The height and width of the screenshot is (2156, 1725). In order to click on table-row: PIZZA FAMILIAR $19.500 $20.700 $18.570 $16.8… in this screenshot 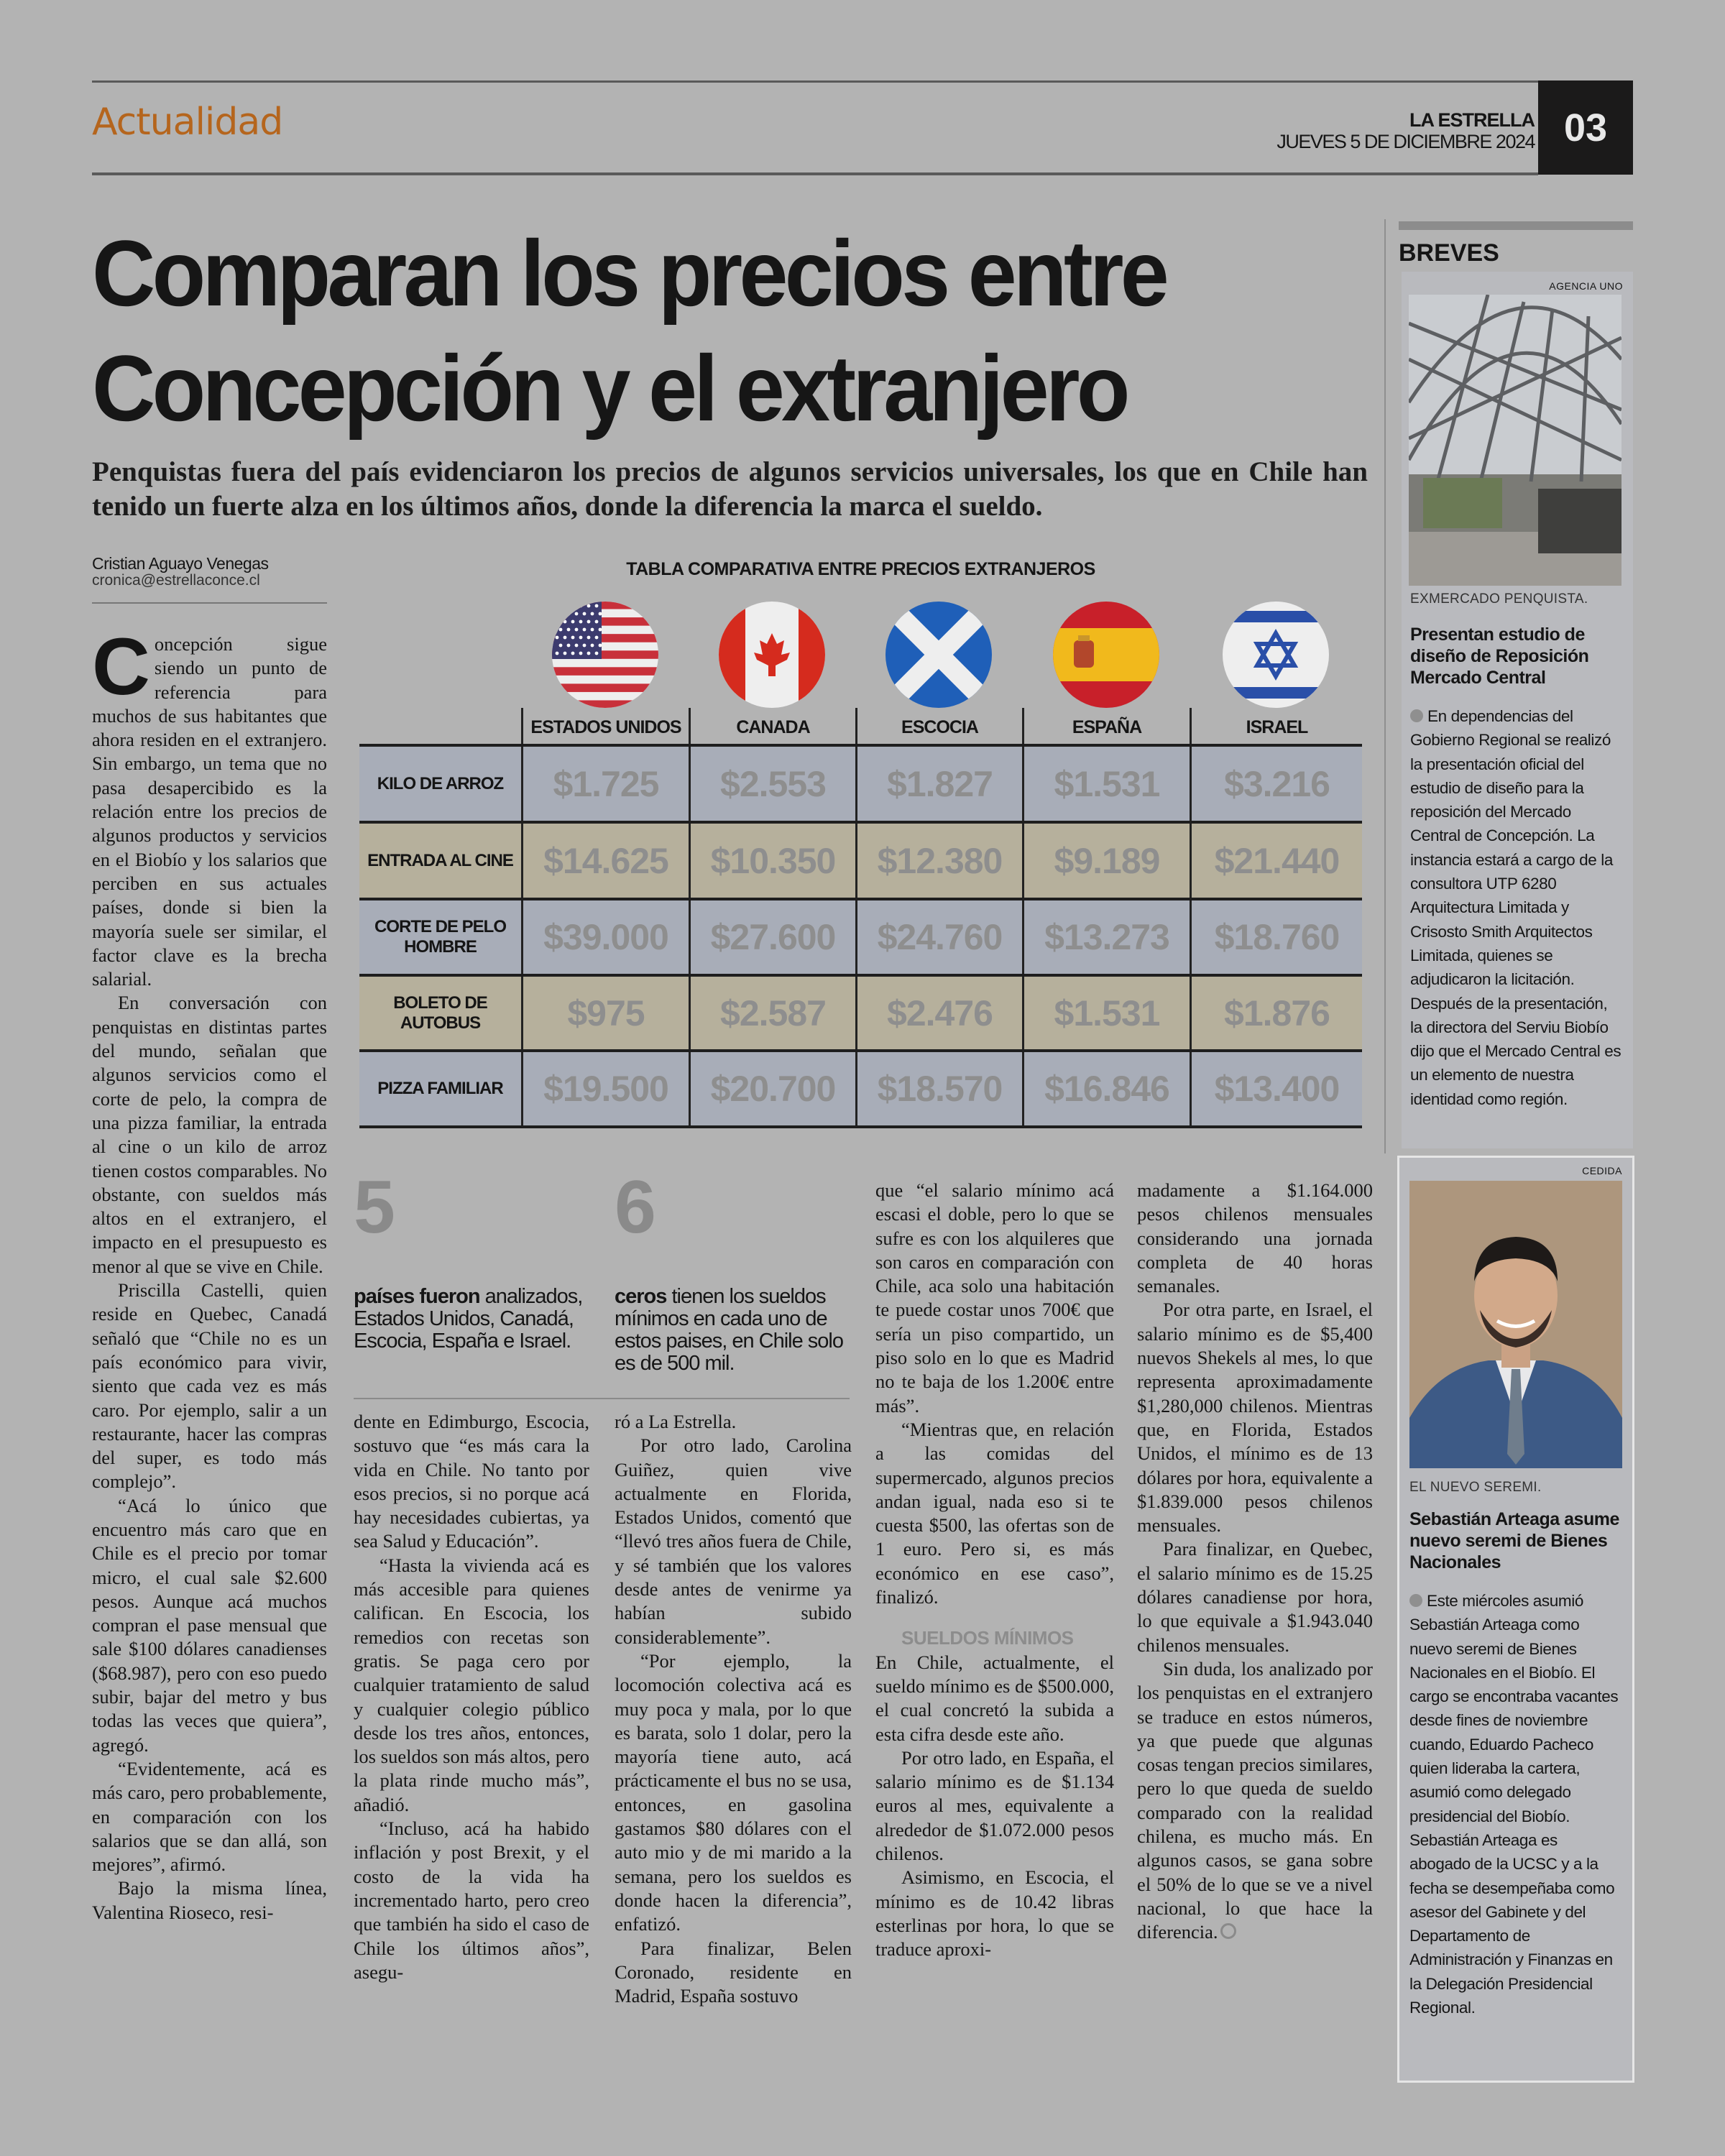, I will do `click(860, 1087)`.